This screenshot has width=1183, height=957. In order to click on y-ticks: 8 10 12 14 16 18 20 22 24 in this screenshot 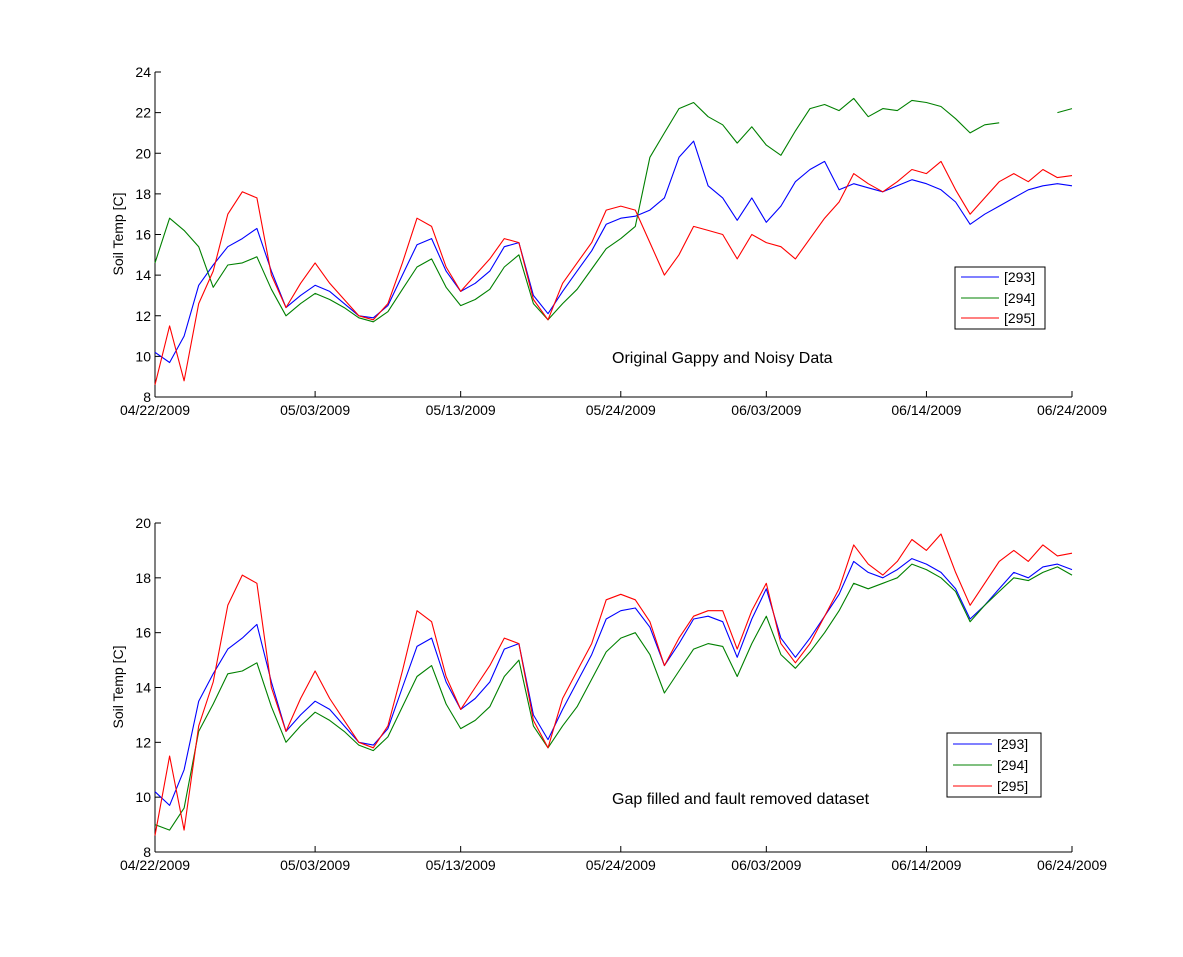, I will do `click(148, 234)`.